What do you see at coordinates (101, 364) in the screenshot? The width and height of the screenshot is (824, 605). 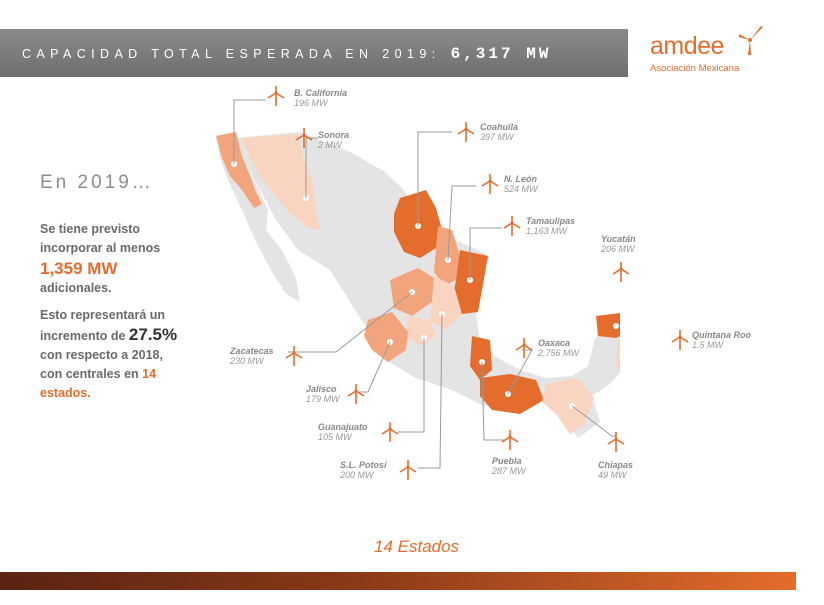 I see `intro-line-4: con respecto a 2018, con centrales en` at bounding box center [101, 364].